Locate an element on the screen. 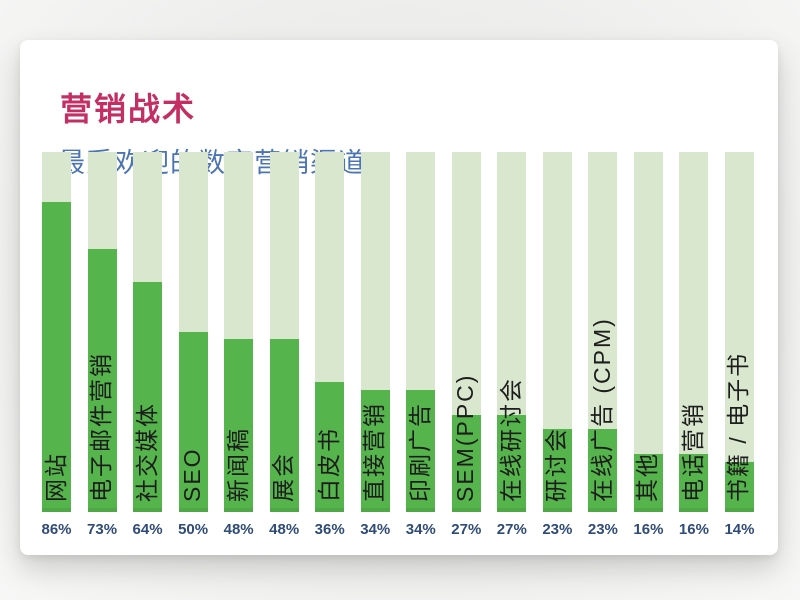 The width and height of the screenshot is (800, 600). bar-track: 社交媒体 is located at coordinates (148, 332).